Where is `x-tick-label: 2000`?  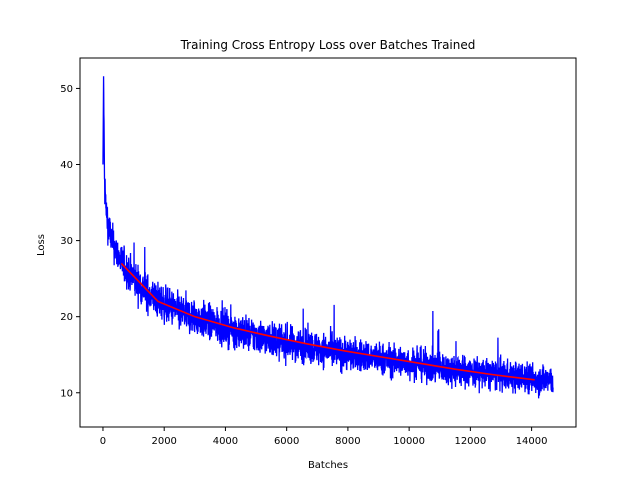 x-tick-label: 2000 is located at coordinates (163, 441).